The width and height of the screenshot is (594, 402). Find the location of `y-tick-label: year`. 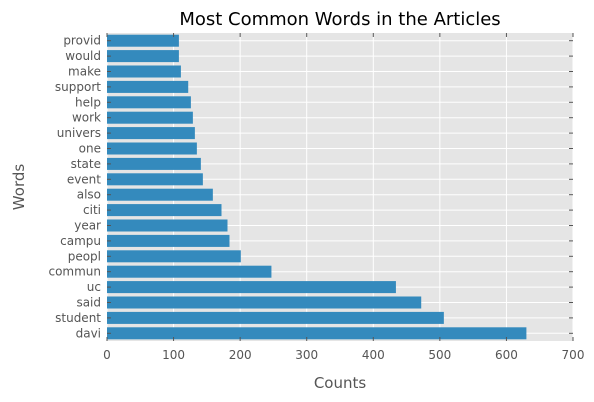

y-tick-label: year is located at coordinates (87, 226).